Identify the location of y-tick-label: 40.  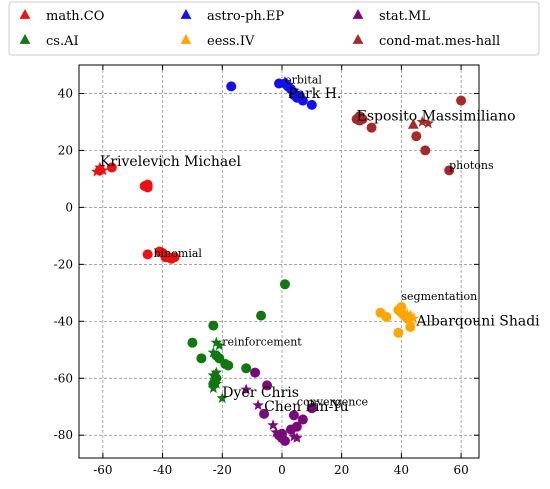
(65, 93).